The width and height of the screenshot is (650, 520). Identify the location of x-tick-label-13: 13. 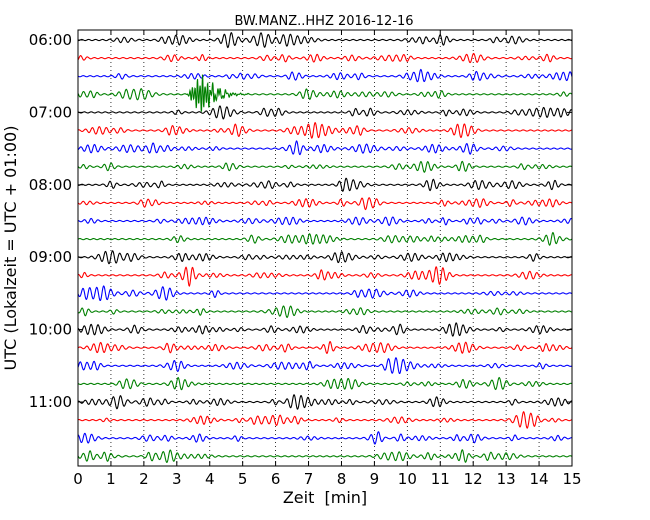
(506, 479).